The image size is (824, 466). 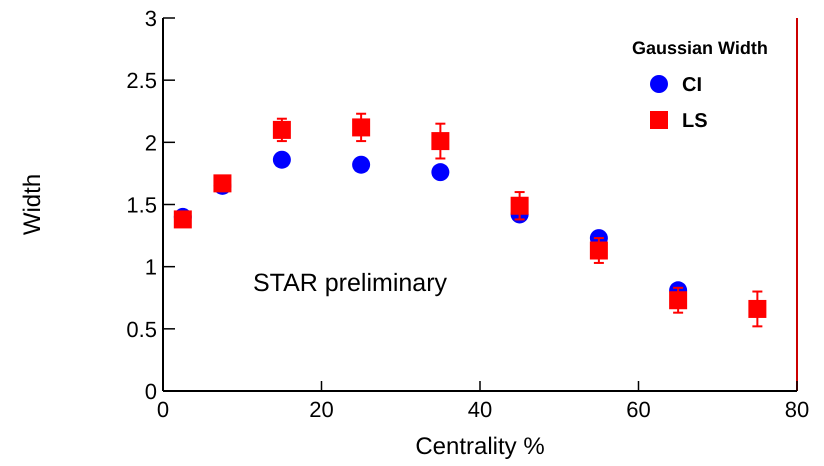 I want to click on x-tick-label: 80, so click(x=797, y=409).